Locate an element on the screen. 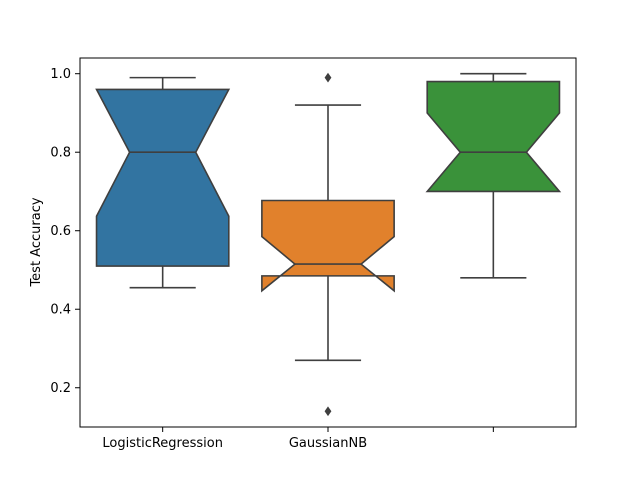 This screenshot has width=640, height=480. y-axis: 0.2 0.4 0.6 0.8 1.0 is located at coordinates (65, 231).